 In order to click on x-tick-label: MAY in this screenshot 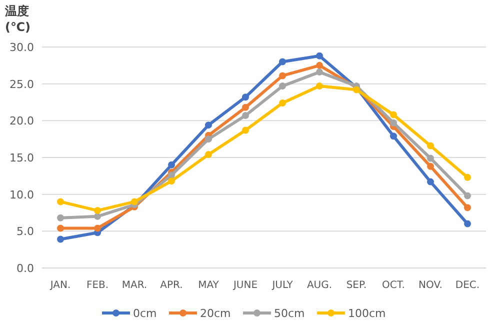, I will do `click(209, 285)`.